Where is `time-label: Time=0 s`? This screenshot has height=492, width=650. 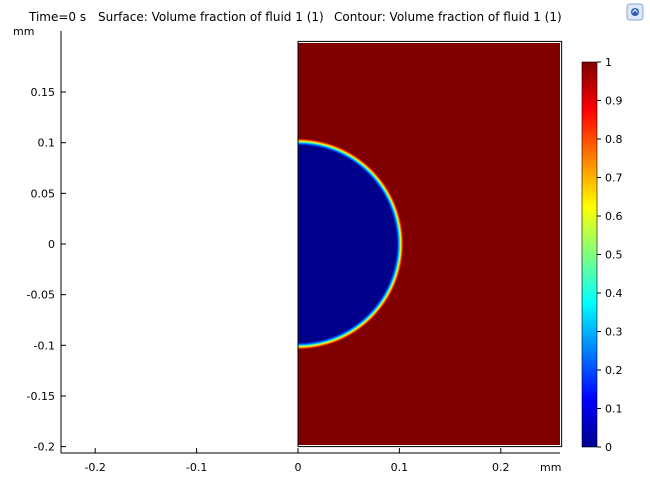
time-label: Time=0 s is located at coordinates (58, 17).